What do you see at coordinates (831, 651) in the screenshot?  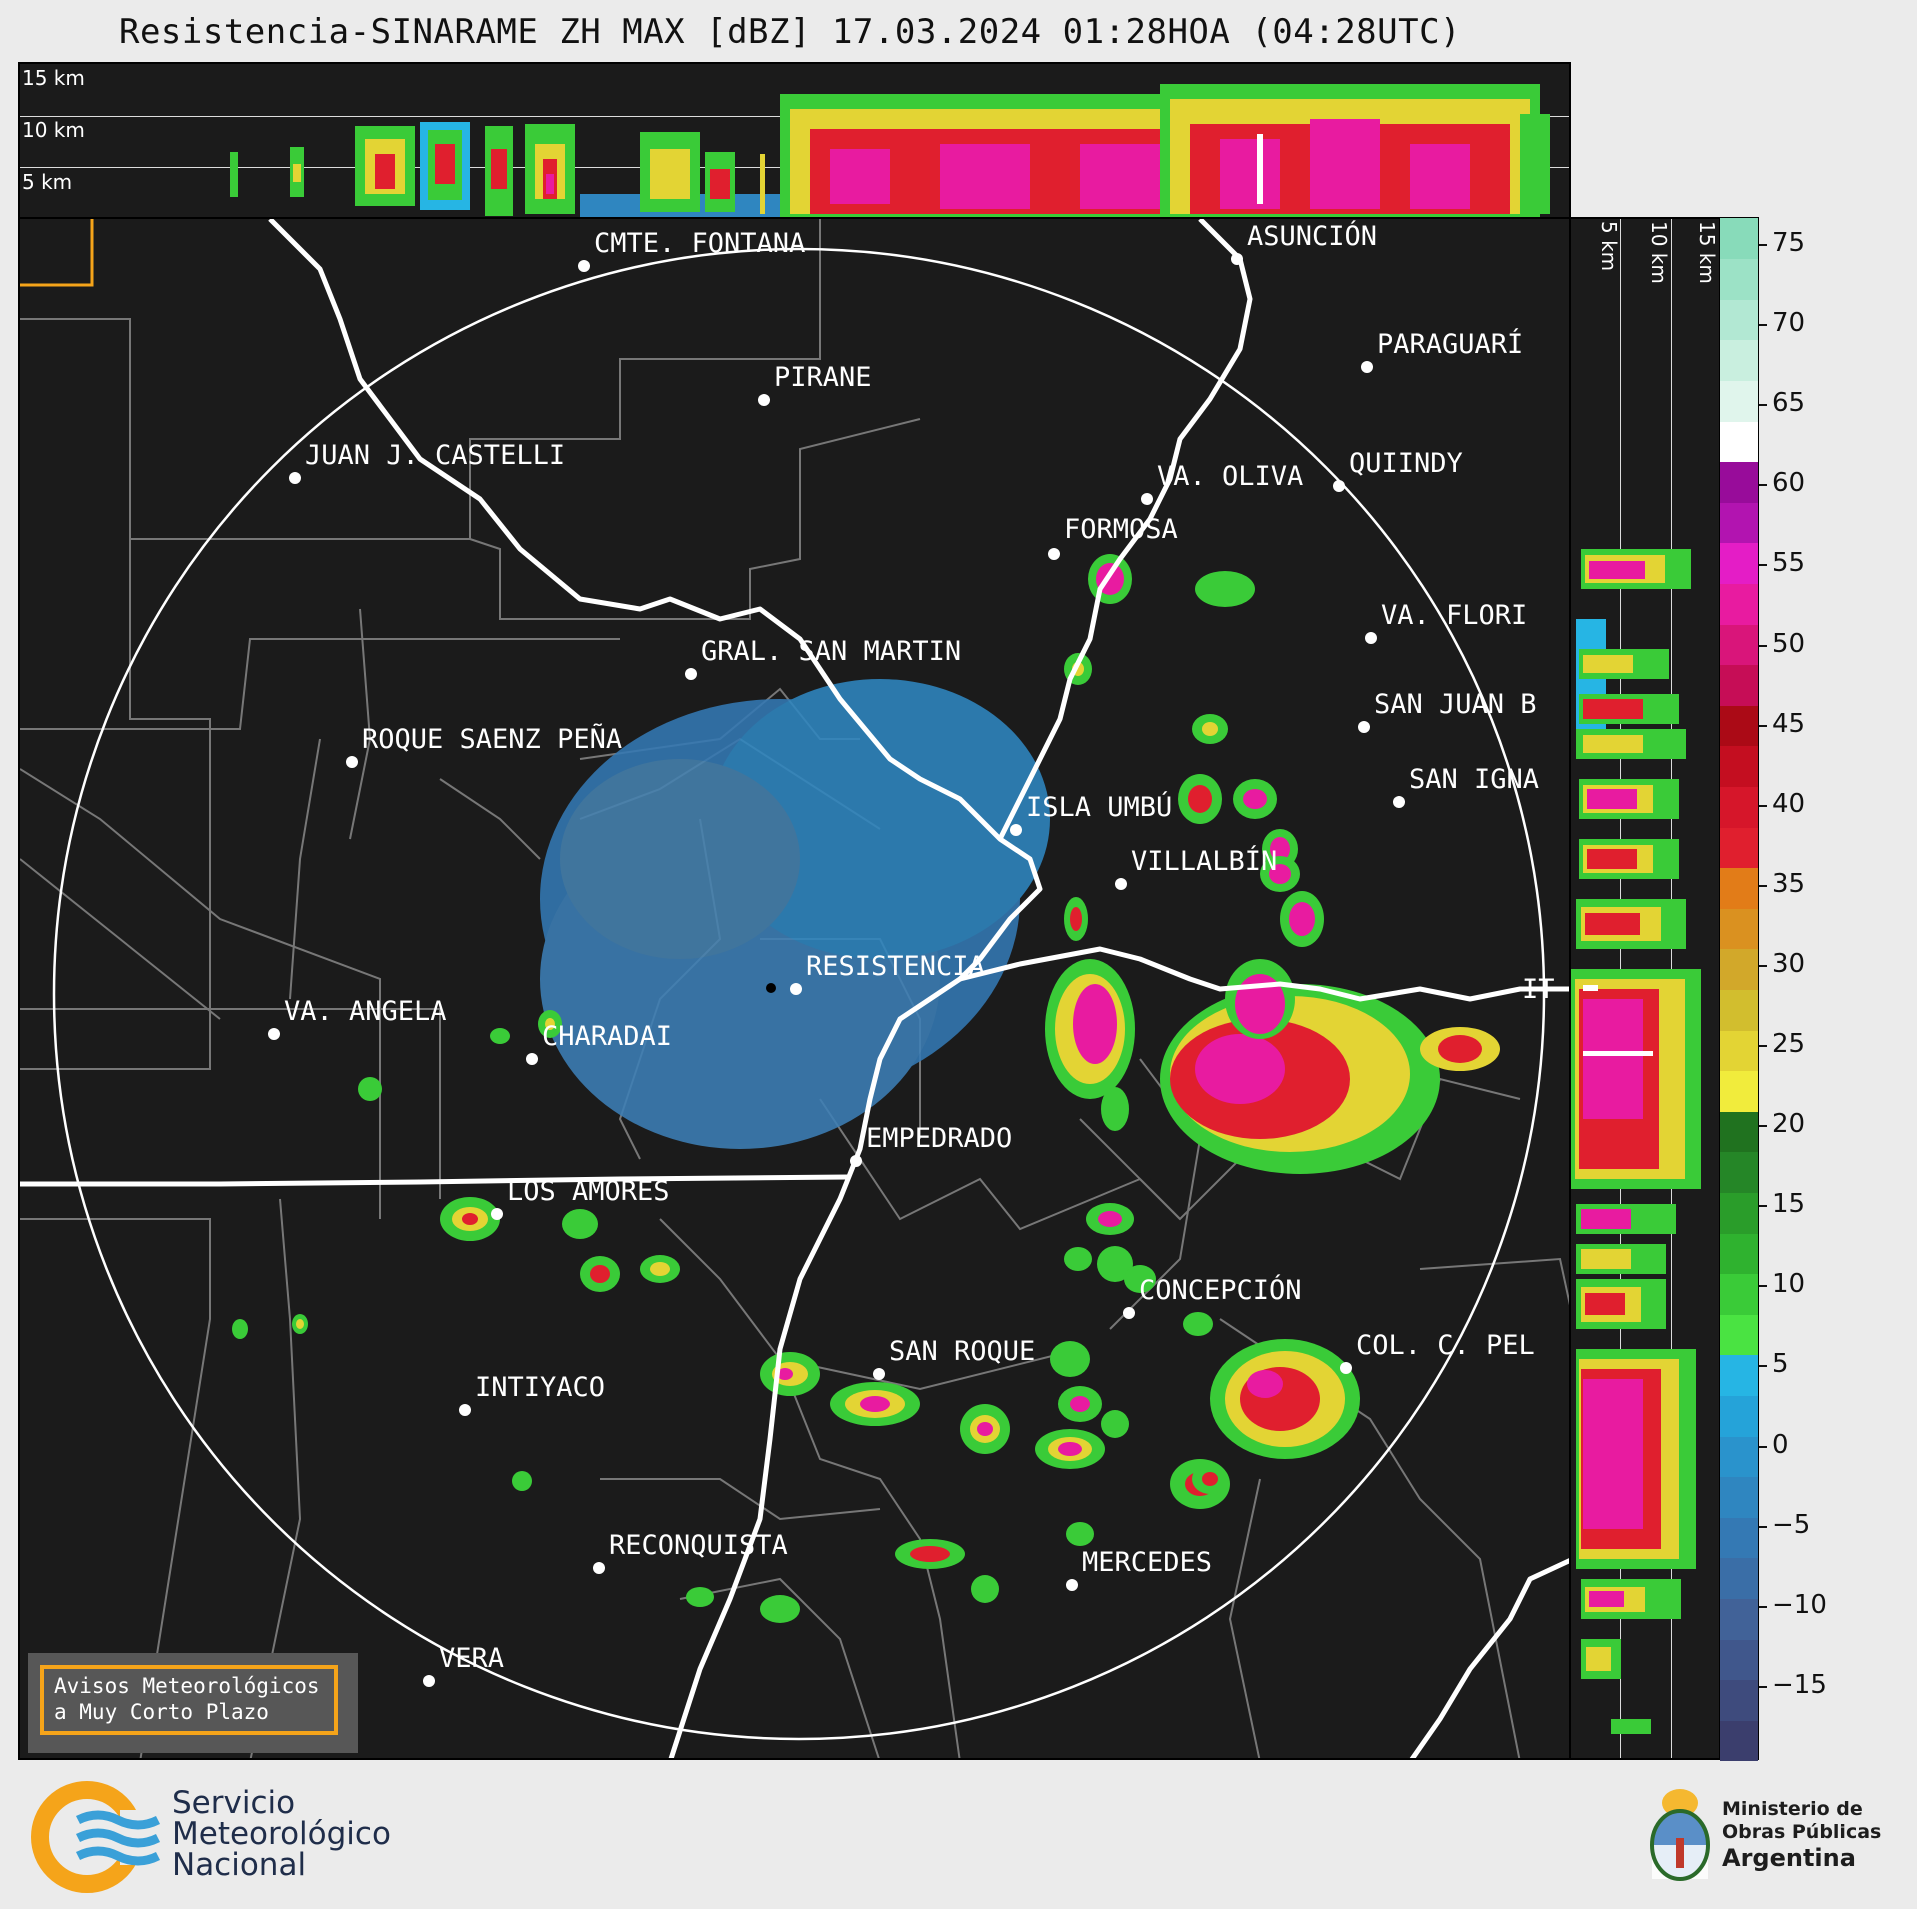 I see `city-label: GRAL. SAN MARTIN` at bounding box center [831, 651].